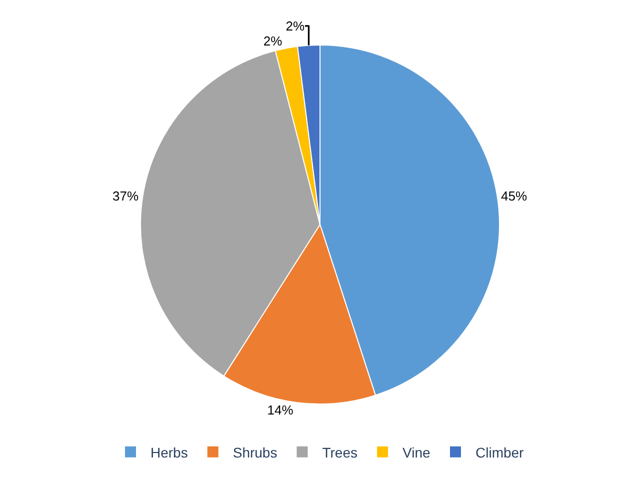 The image size is (640, 480). Describe the element at coordinates (169, 452) in the screenshot. I see `legend-label: Herbs` at that location.